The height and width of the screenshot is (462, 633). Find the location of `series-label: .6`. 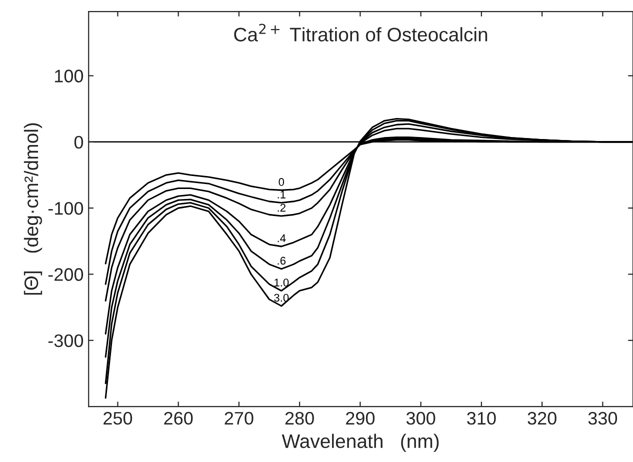

series-label: .6 is located at coordinates (282, 260).